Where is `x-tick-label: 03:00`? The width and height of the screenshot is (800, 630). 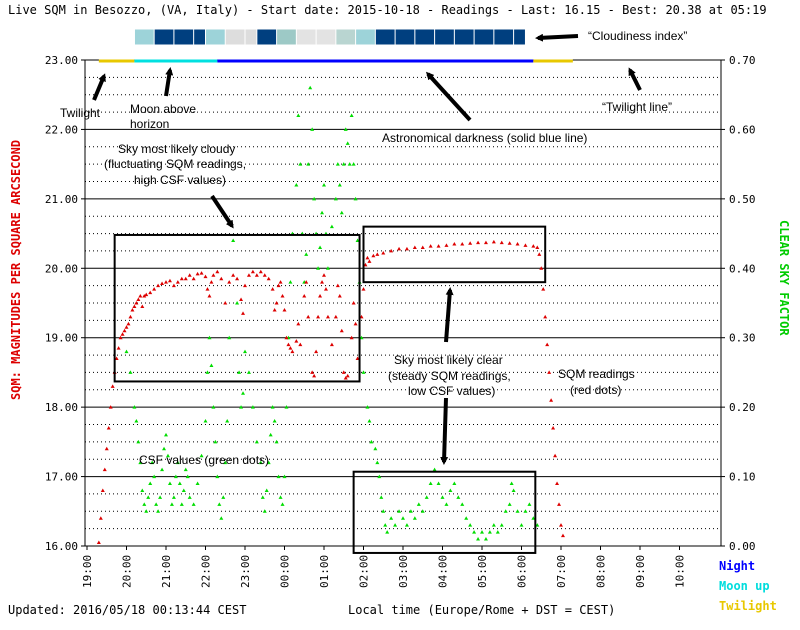 x-tick-label: 03:00 is located at coordinates (403, 571).